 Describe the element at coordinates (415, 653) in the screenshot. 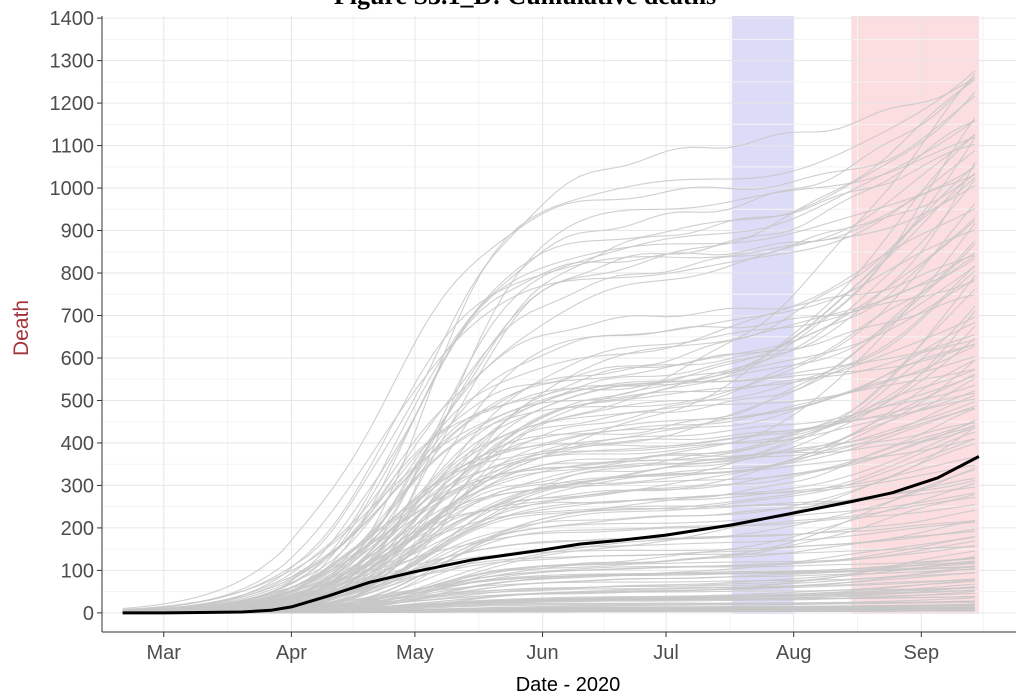

I see `x-tick-label: May` at that location.